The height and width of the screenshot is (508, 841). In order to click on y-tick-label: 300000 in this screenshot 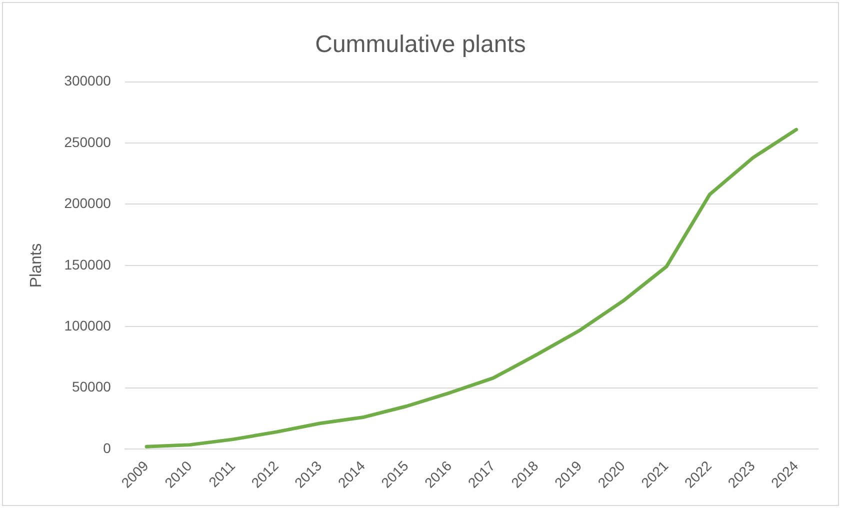, I will do `click(88, 80)`.